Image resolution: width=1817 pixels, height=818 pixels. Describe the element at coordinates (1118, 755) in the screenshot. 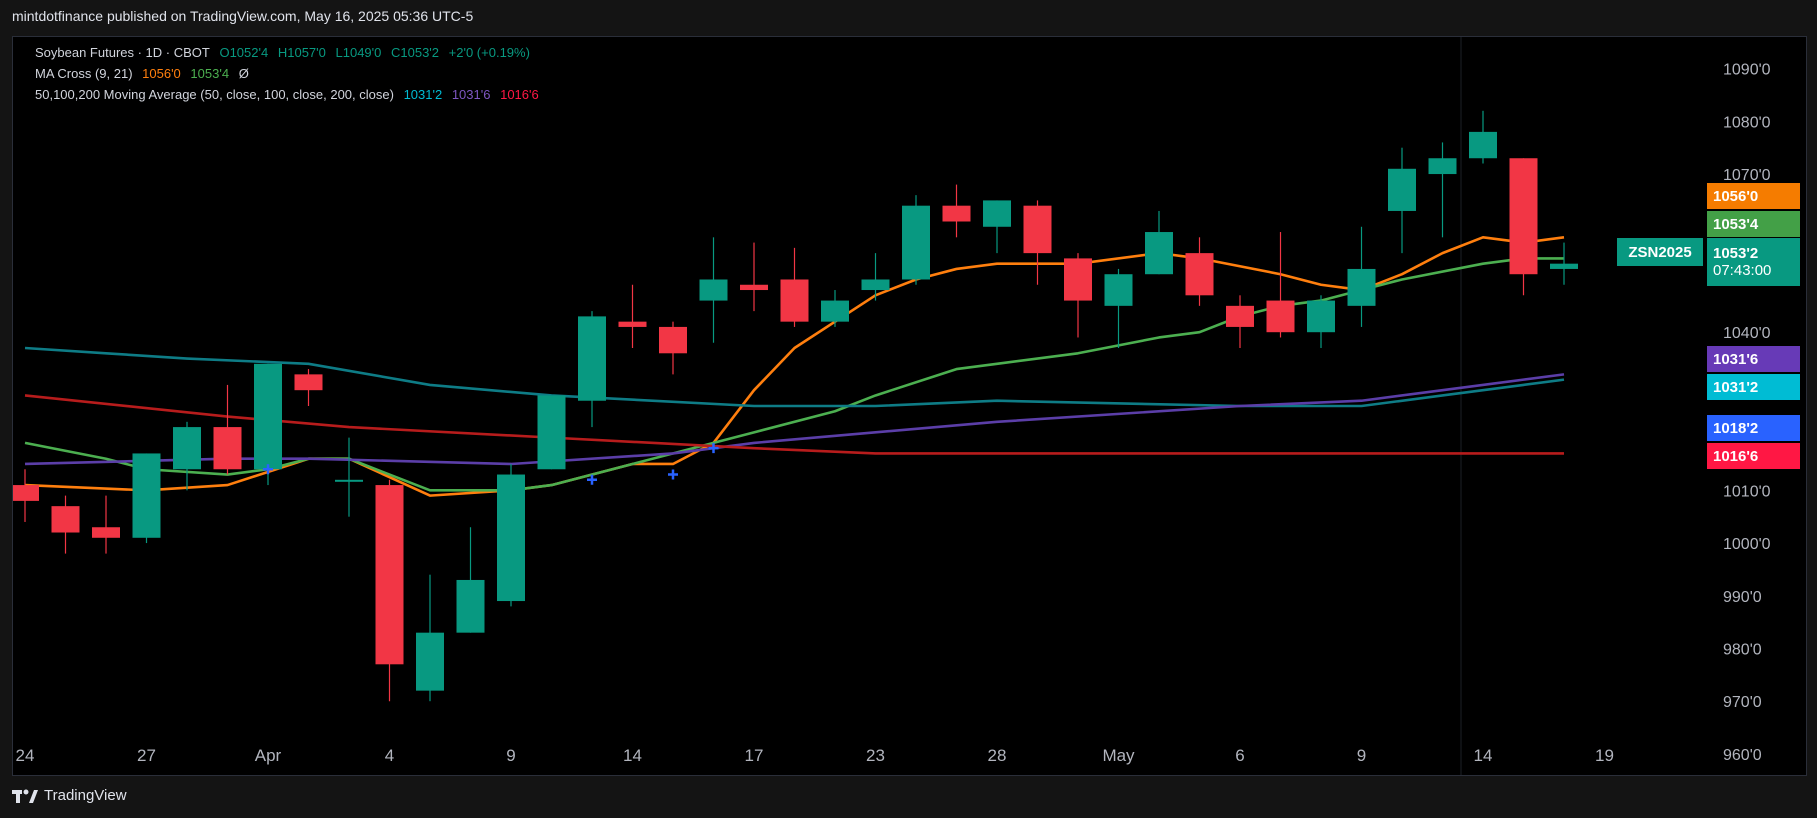

I see `x-tick-label: May` at that location.